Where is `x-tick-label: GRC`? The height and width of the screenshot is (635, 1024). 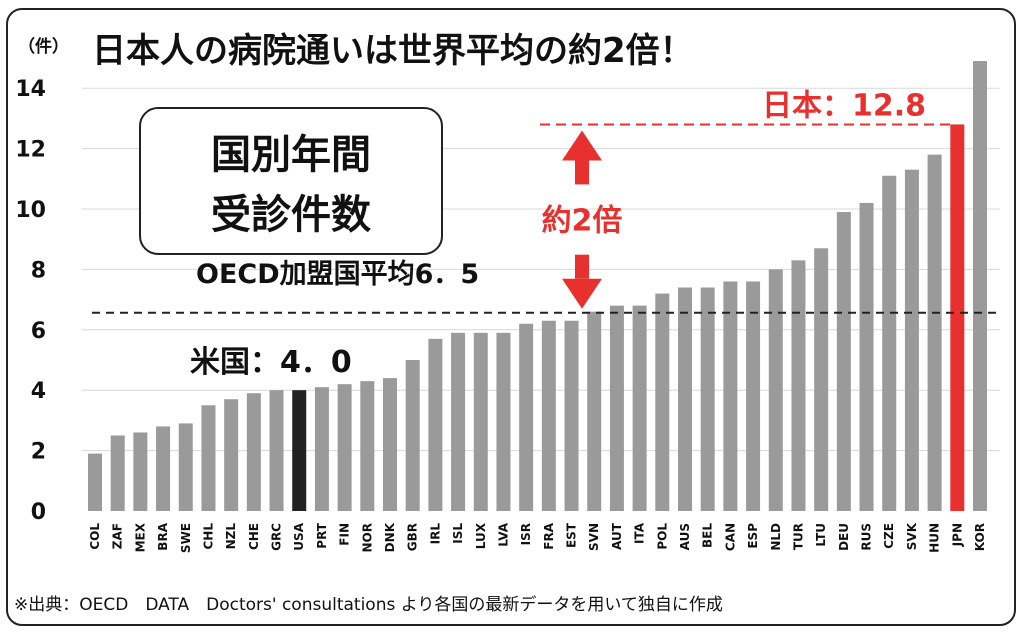 x-tick-label: GRC is located at coordinates (277, 537).